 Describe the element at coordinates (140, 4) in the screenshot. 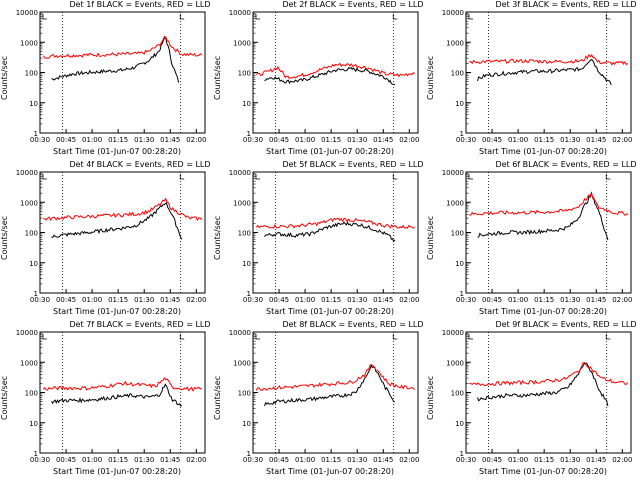

I see `panel-title: Det 1f BLACK = Events, RED = LLD` at that location.